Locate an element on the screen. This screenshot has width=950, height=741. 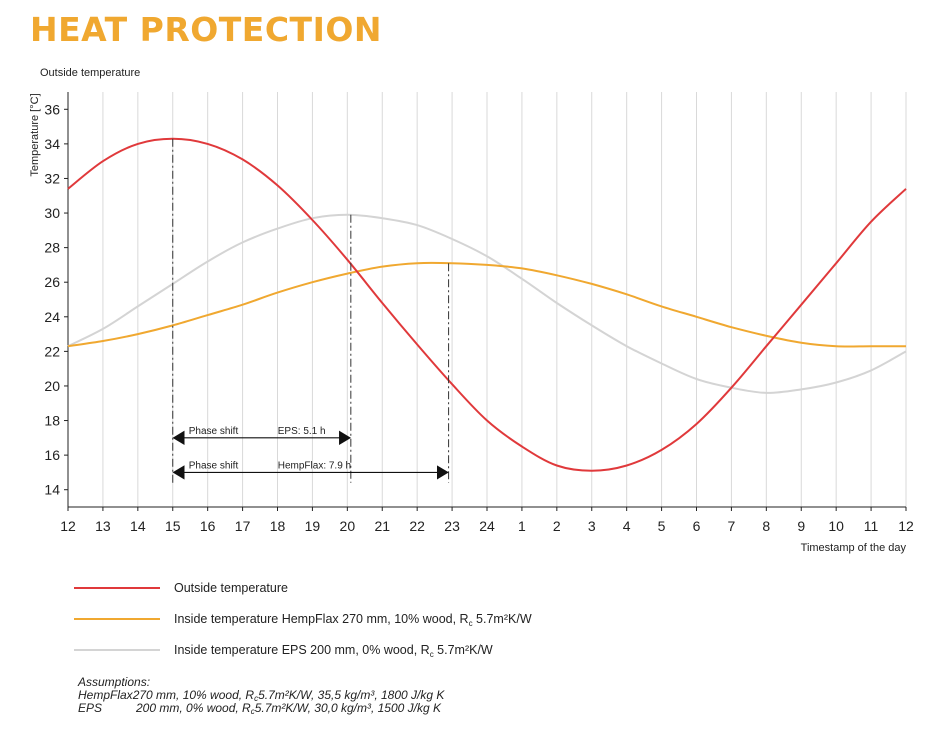
x-tick-label: 14 is located at coordinates (138, 526).